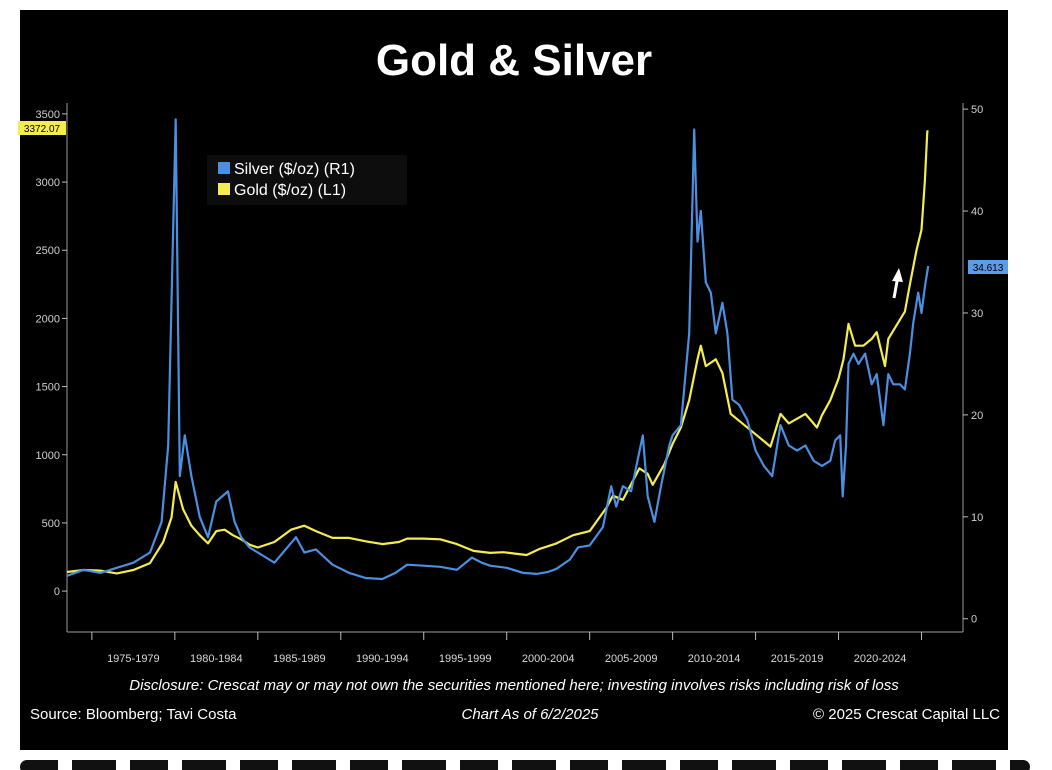  What do you see at coordinates (48, 183) in the screenshot?
I see `left-tick-label: 3000` at bounding box center [48, 183].